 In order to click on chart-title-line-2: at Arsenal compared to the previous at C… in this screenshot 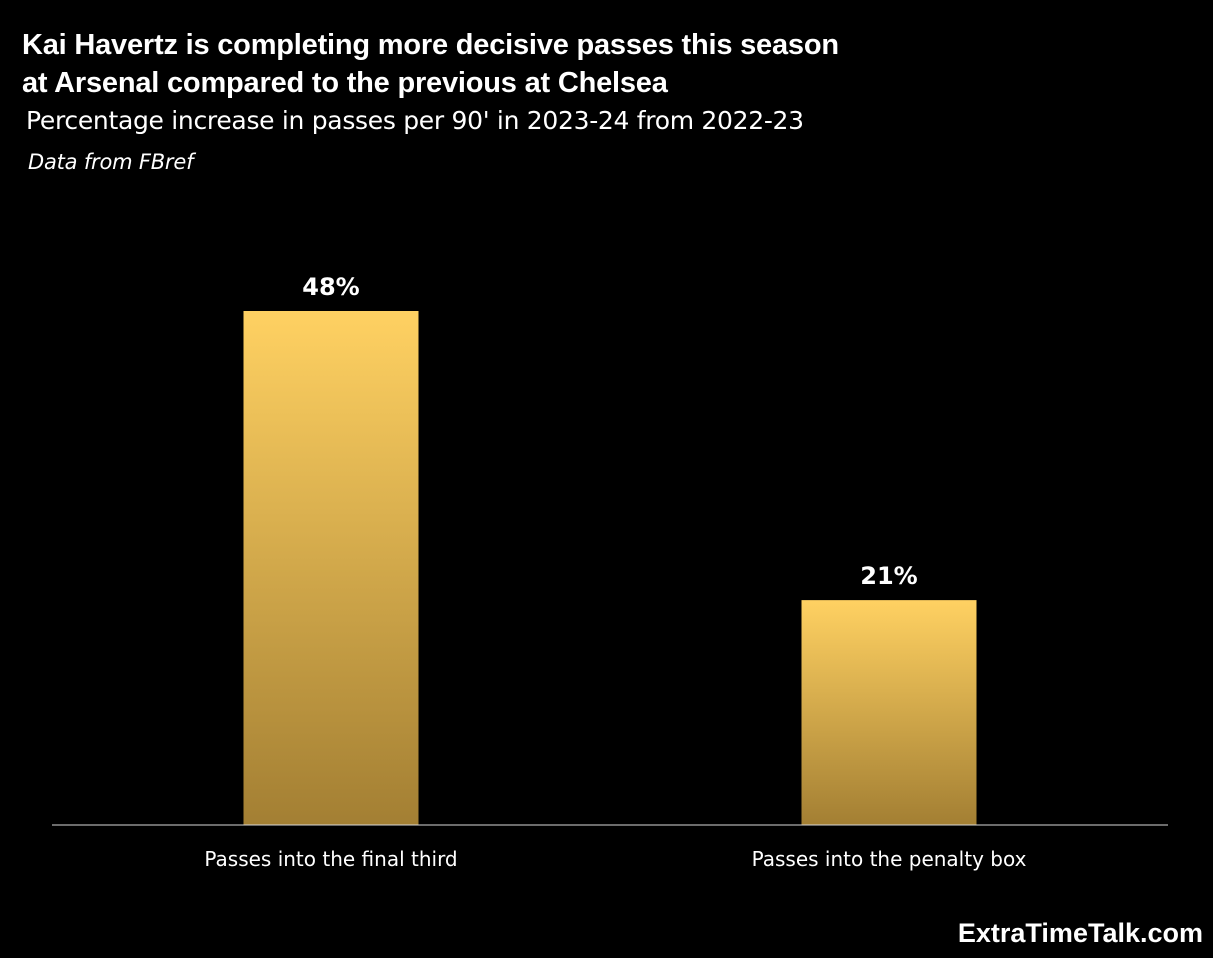, I will do `click(345, 83)`.